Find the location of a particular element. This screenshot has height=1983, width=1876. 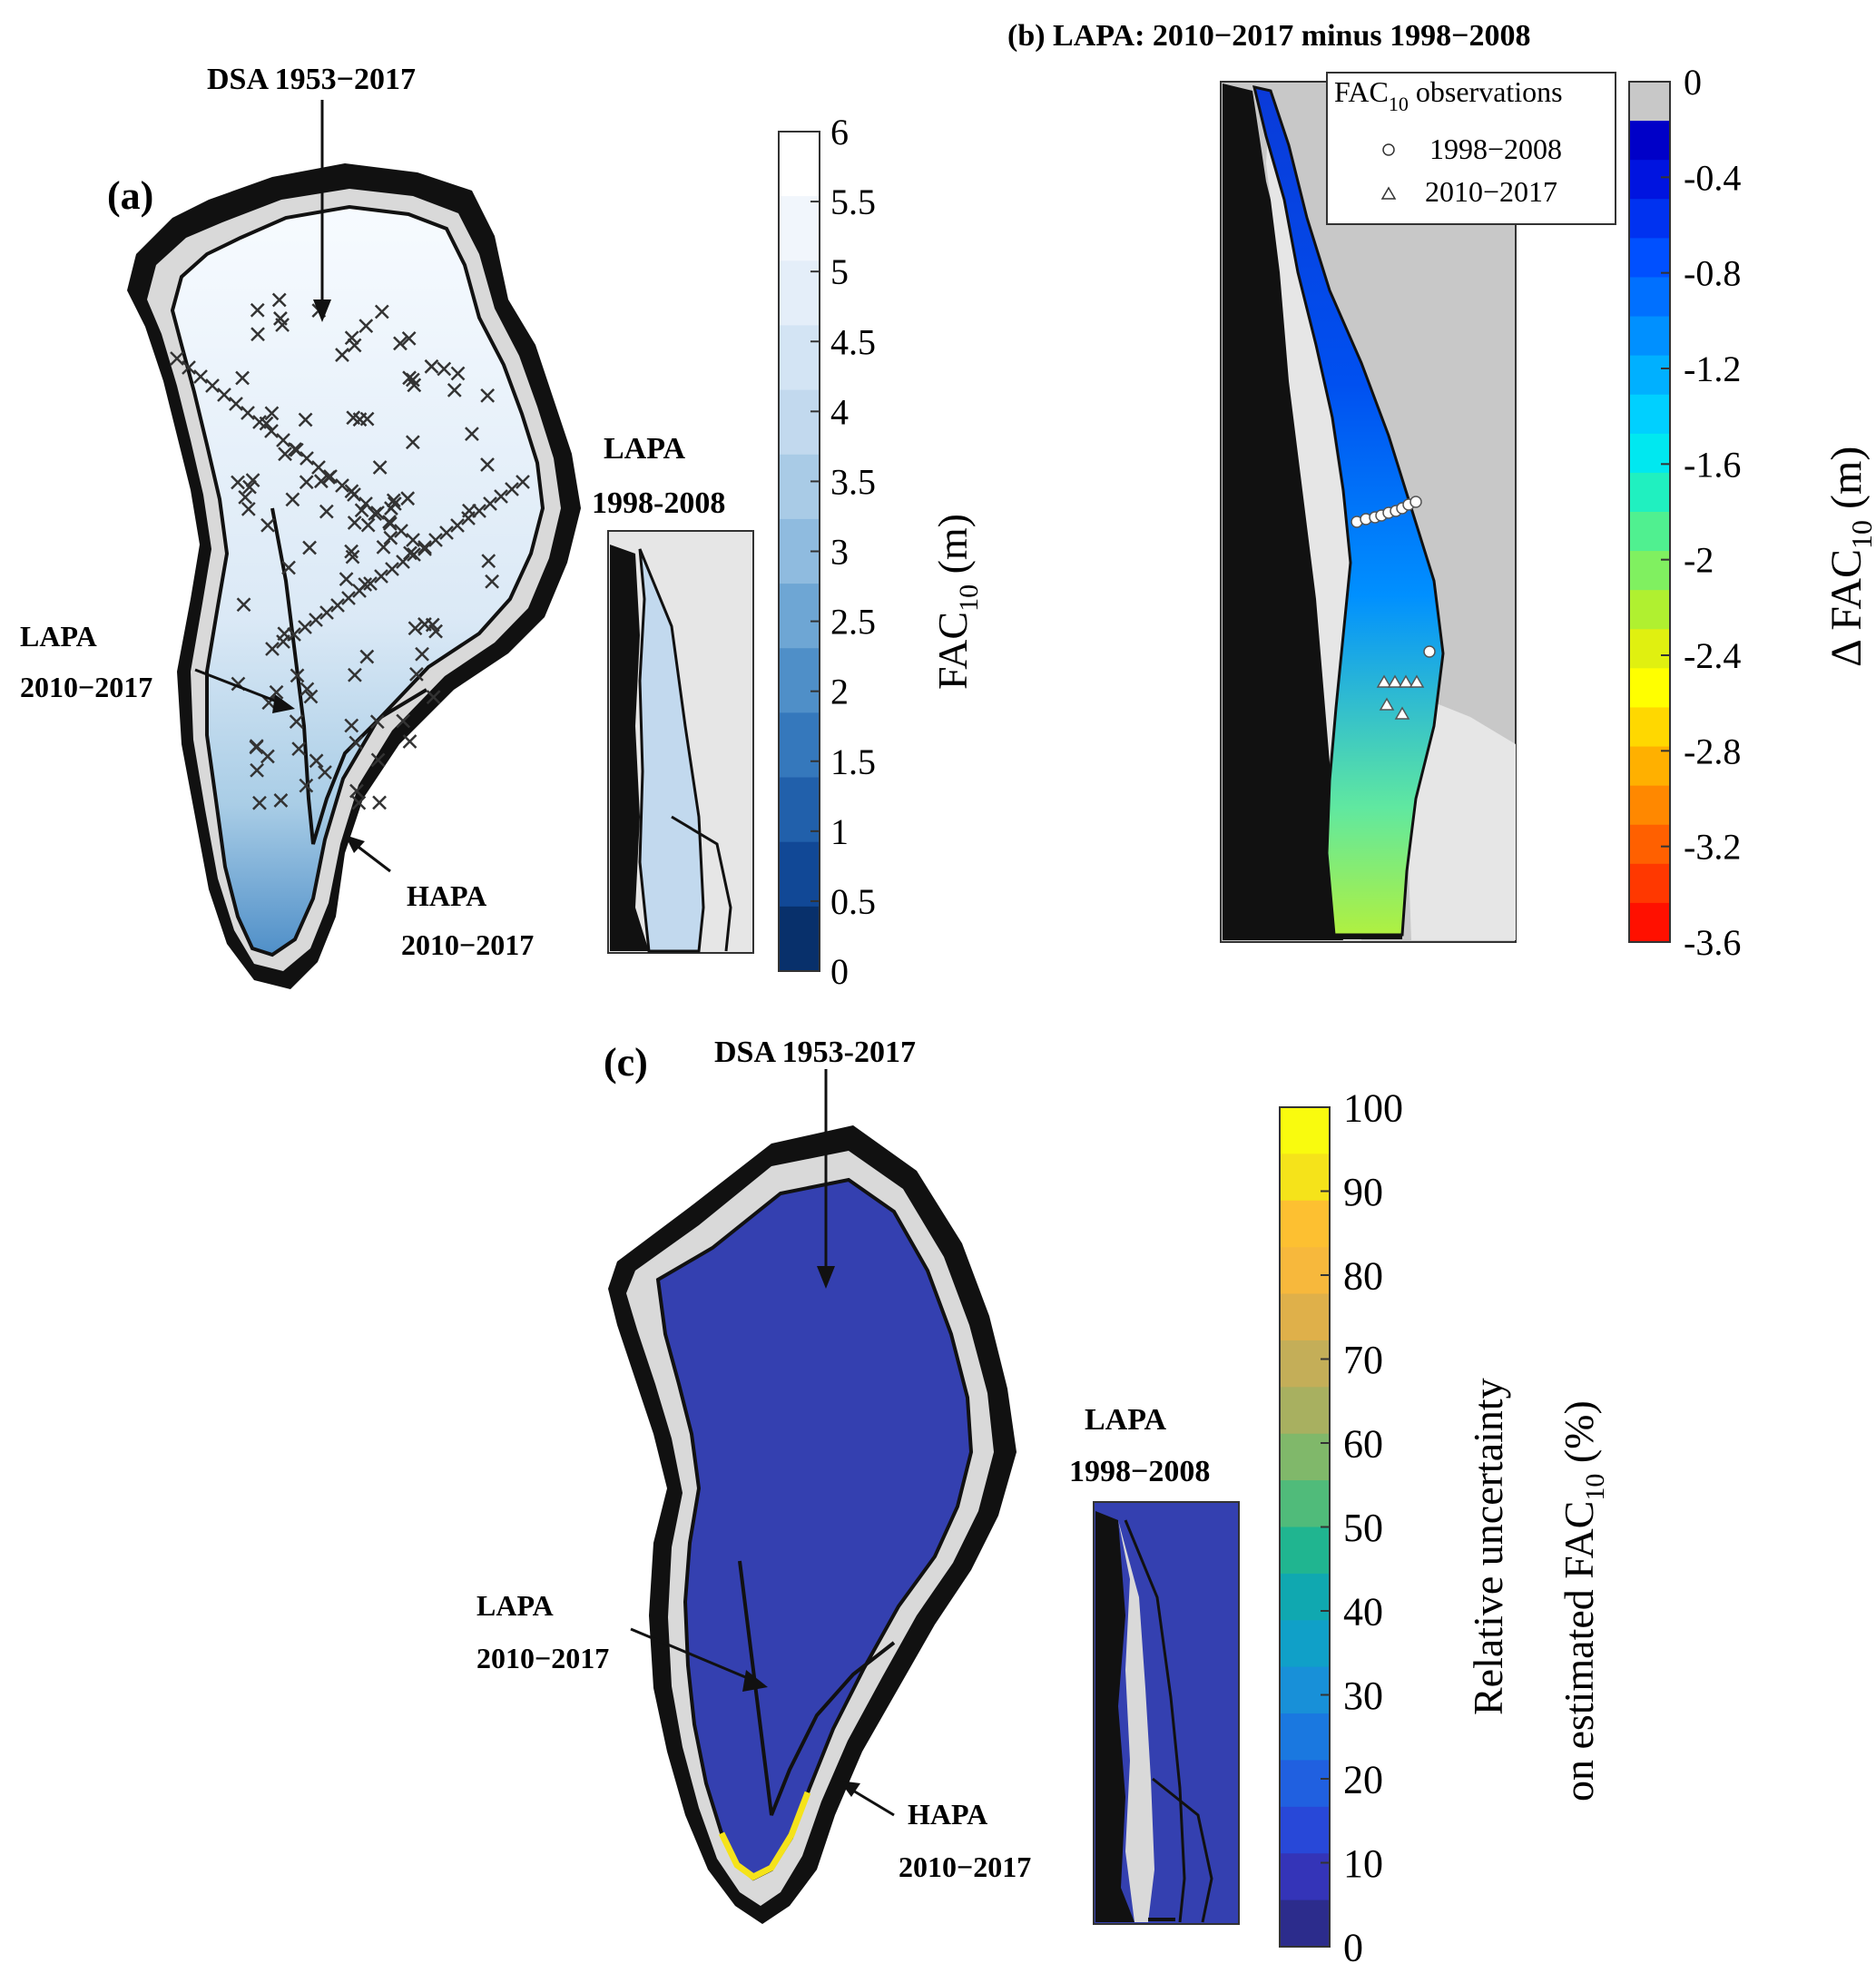

panel-a-colorbar-tick-label: 0 is located at coordinates (840, 972).